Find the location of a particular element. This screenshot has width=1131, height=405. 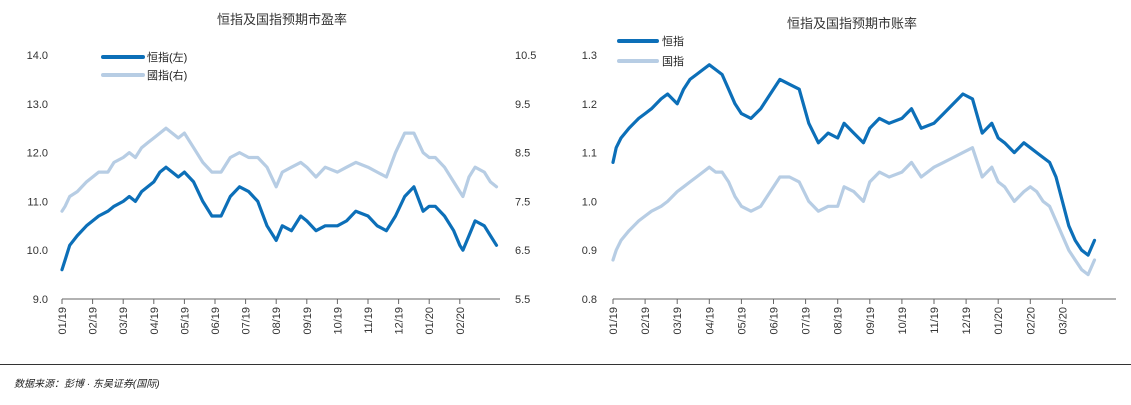

pb-y-left-tick: 1.1 is located at coordinates (589, 154).